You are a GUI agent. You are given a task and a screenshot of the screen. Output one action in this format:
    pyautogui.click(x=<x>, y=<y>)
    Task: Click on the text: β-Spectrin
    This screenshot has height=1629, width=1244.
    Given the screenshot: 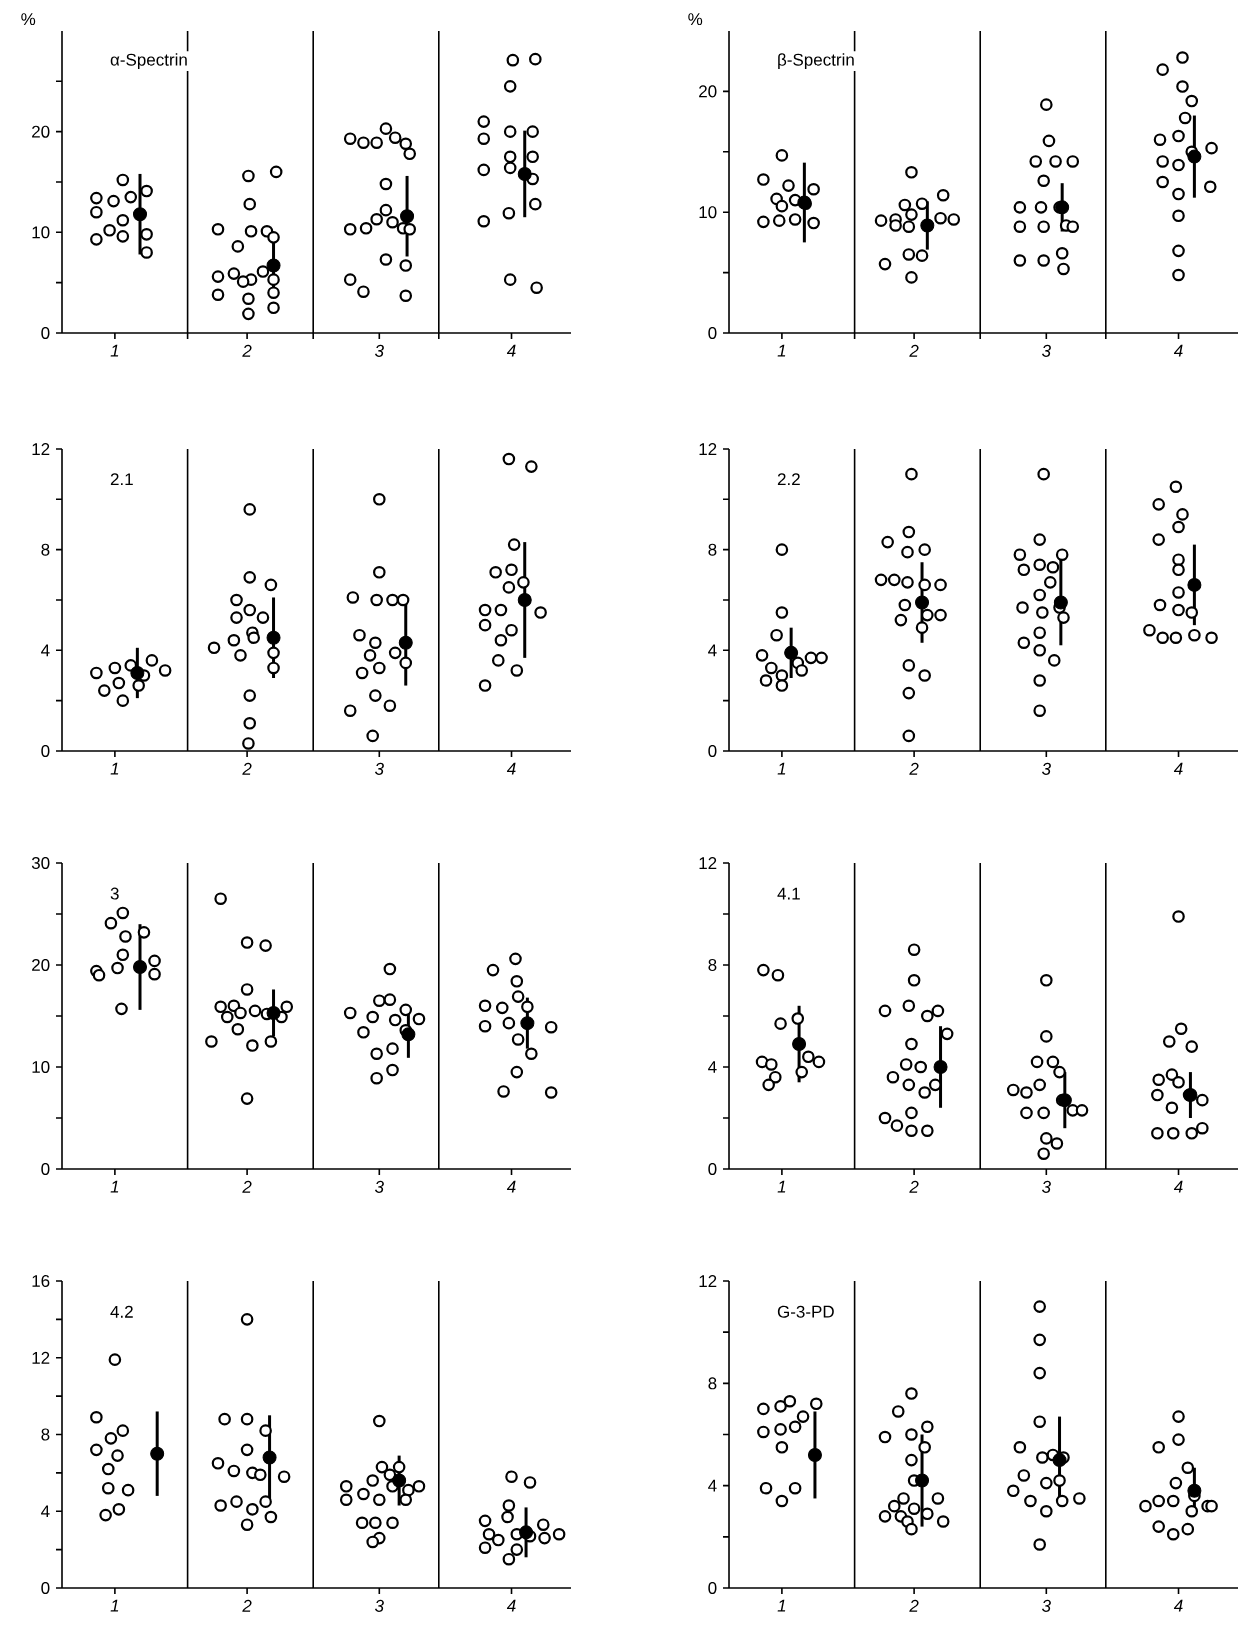 What is the action you would take?
    pyautogui.click(x=816, y=61)
    